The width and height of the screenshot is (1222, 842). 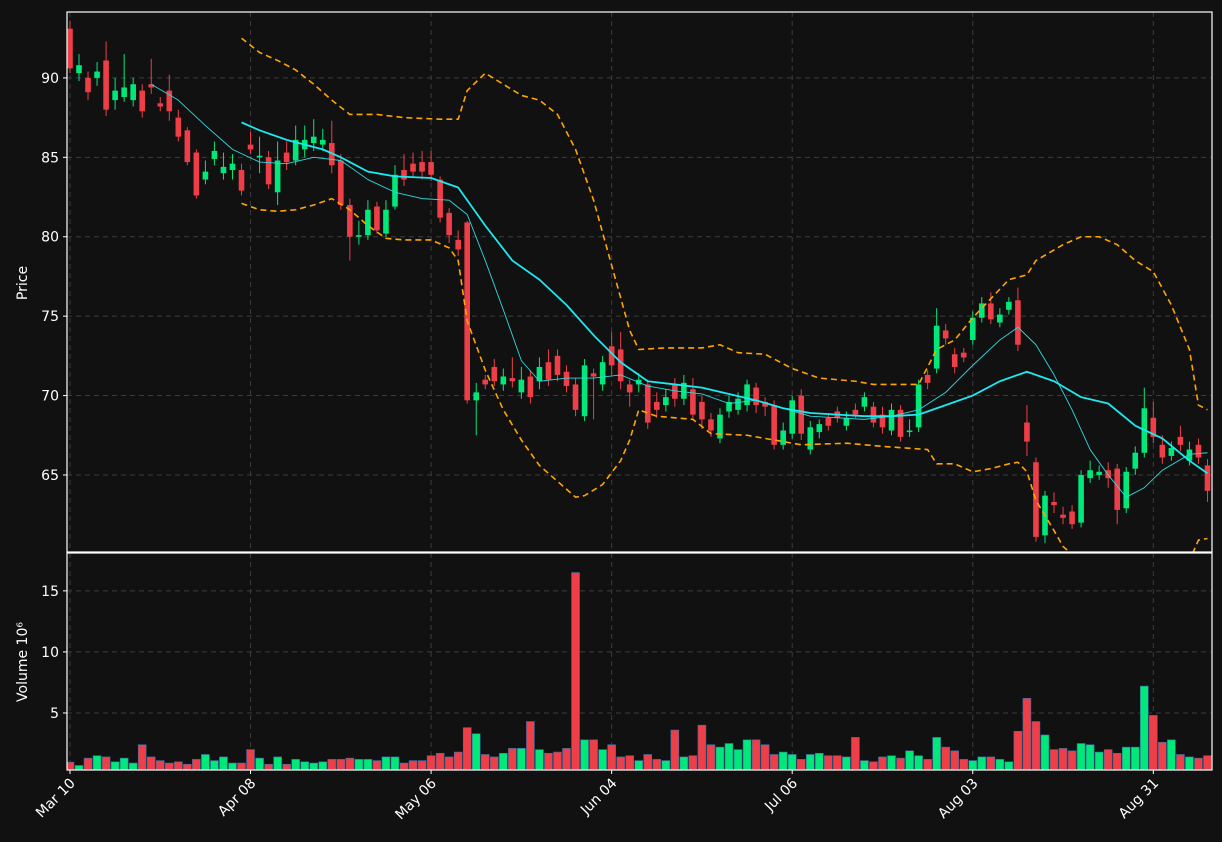 I want to click on volume-axis-label: Volume 10⁶, so click(x=23, y=662).